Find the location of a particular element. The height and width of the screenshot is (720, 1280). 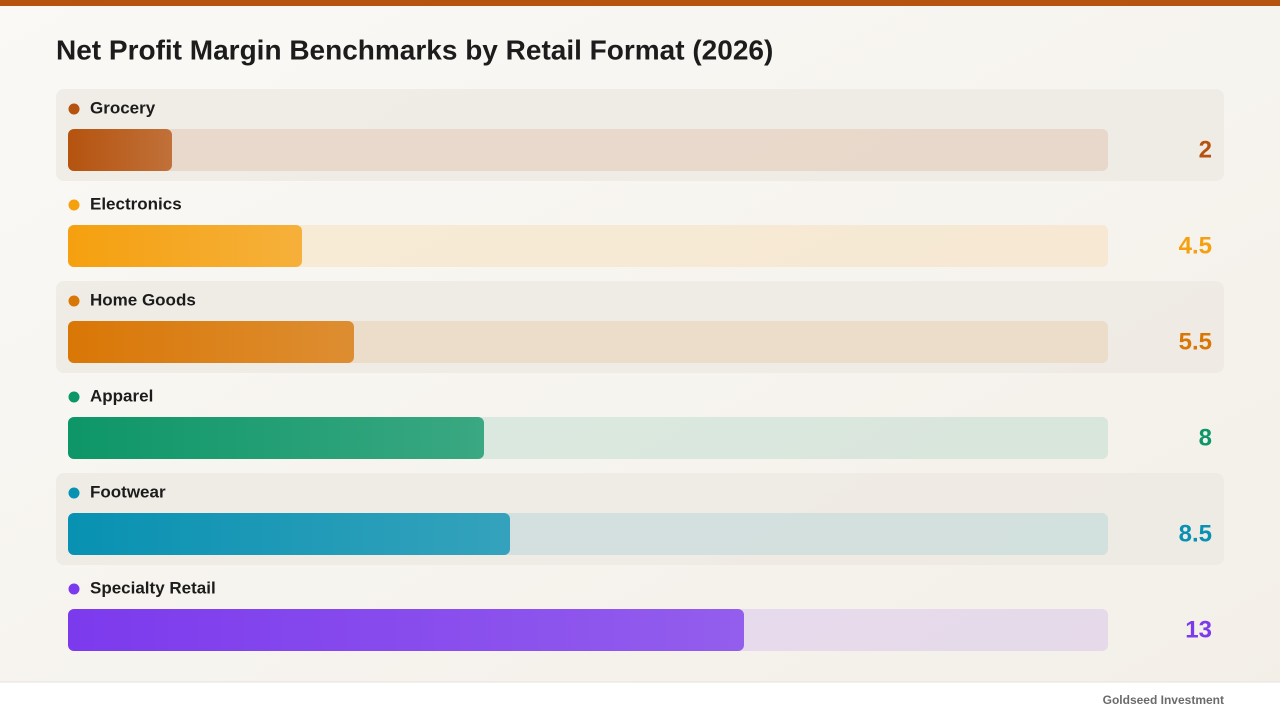

category-label: Grocery is located at coordinates (123, 107).